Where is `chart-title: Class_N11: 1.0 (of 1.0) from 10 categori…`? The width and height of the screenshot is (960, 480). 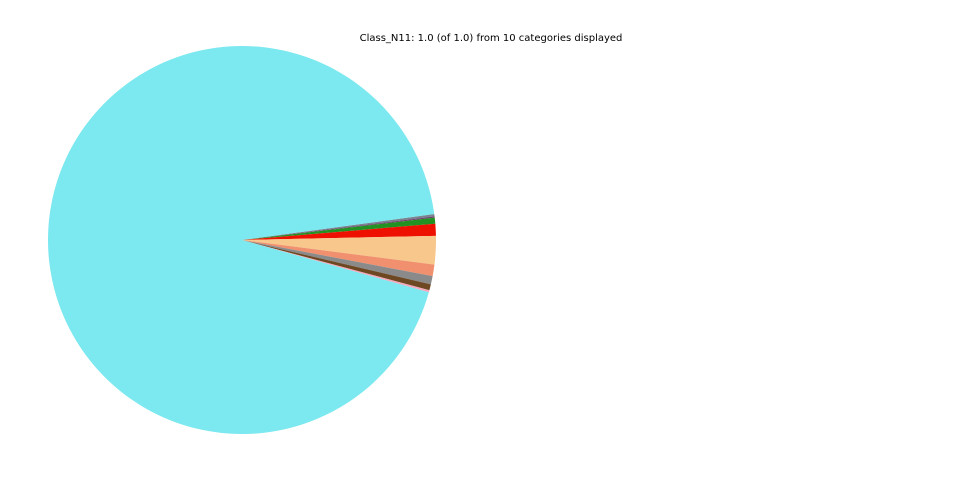
chart-title: Class_N11: 1.0 (of 1.0) from 10 categori… is located at coordinates (491, 38).